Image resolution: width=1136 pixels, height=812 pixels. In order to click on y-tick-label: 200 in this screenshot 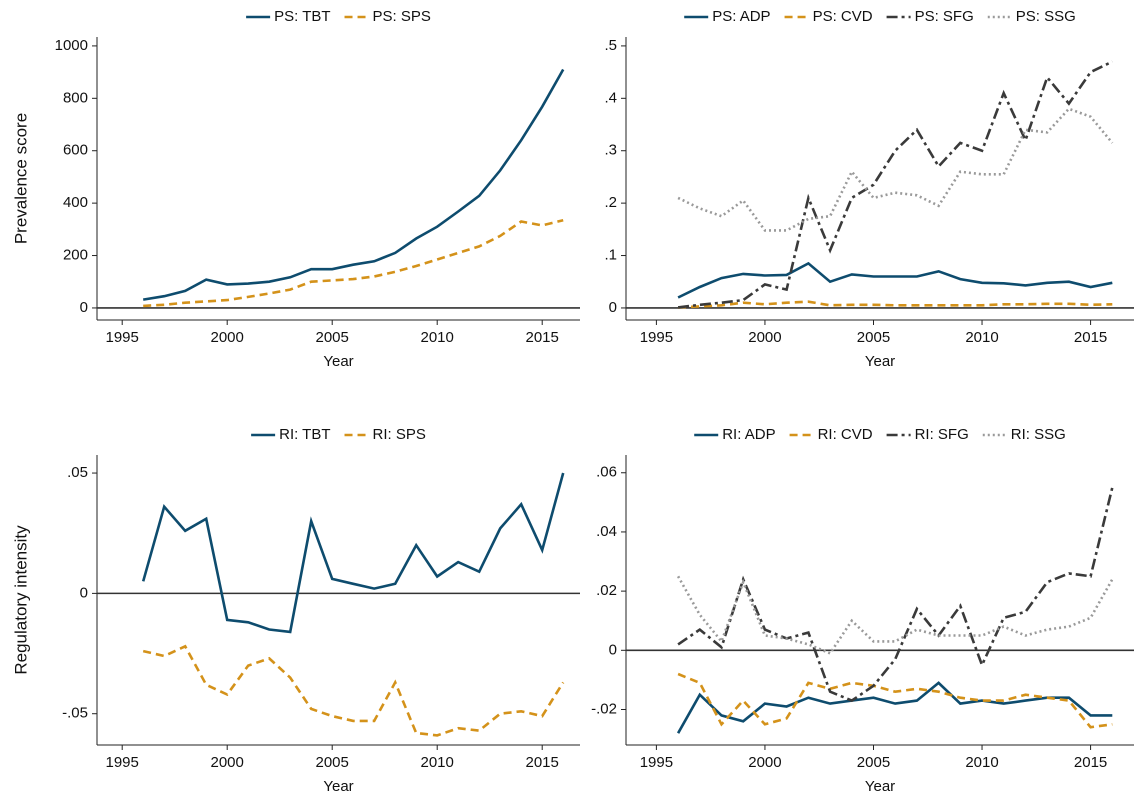, I will do `click(75, 255)`.